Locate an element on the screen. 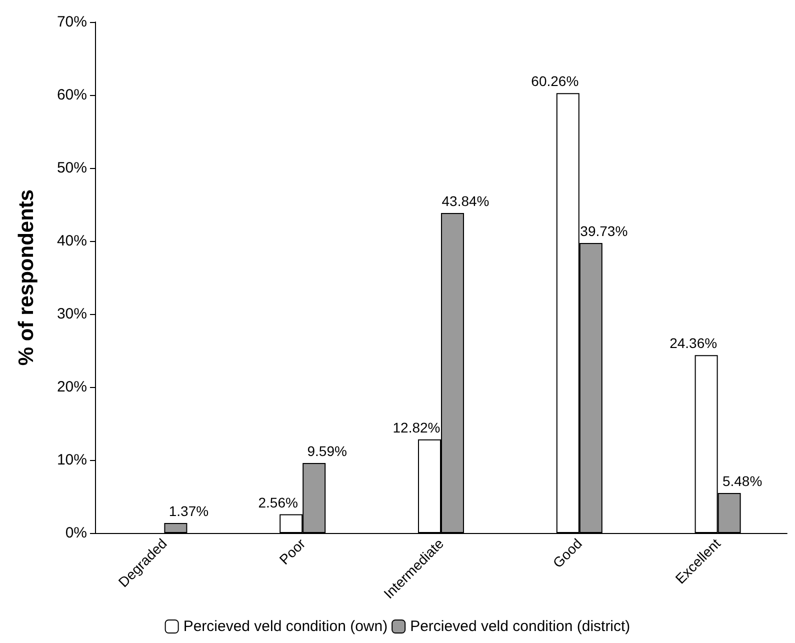 Image resolution: width=795 pixels, height=643 pixels. data-label: 43.84% is located at coordinates (466, 200).